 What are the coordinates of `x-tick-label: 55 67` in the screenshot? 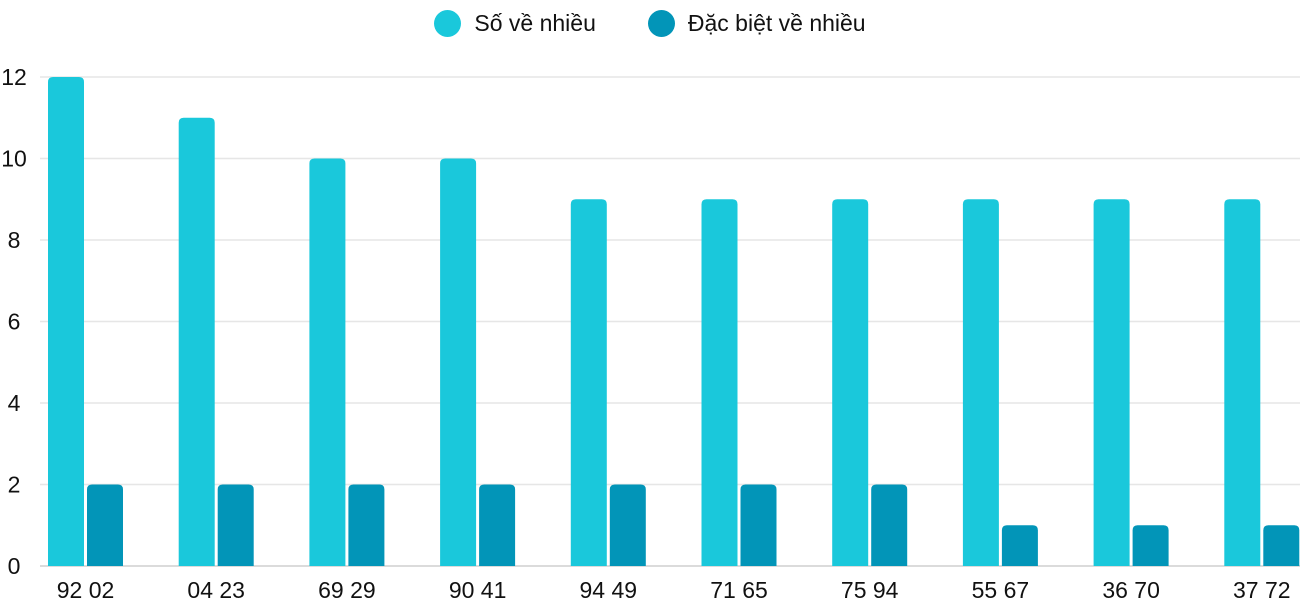 It's located at (1001, 588).